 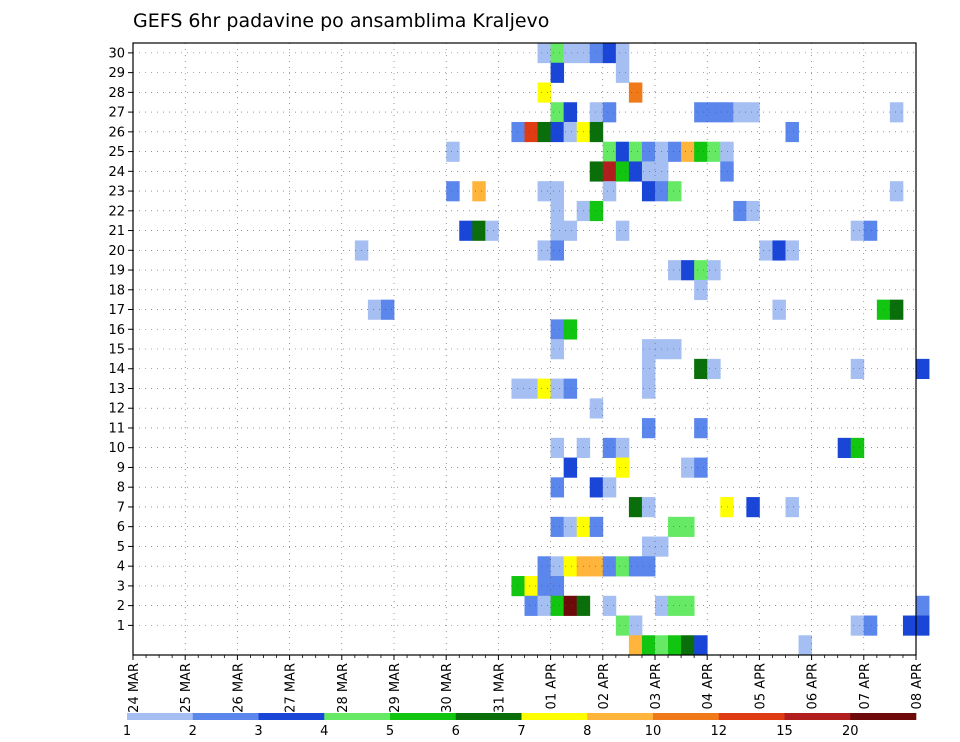 I want to click on x-tick-label: 04 APR, so click(x=708, y=686).